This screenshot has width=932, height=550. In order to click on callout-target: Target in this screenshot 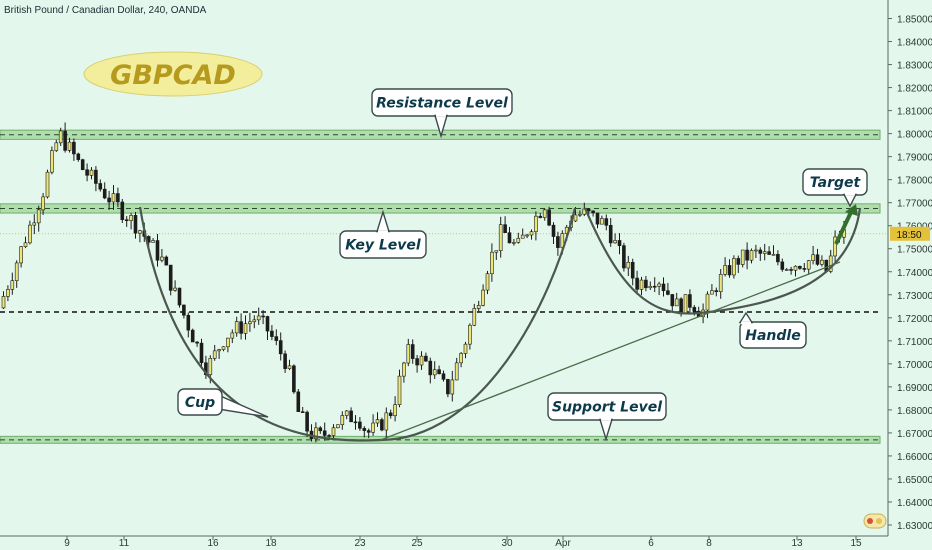, I will do `click(835, 188)`.